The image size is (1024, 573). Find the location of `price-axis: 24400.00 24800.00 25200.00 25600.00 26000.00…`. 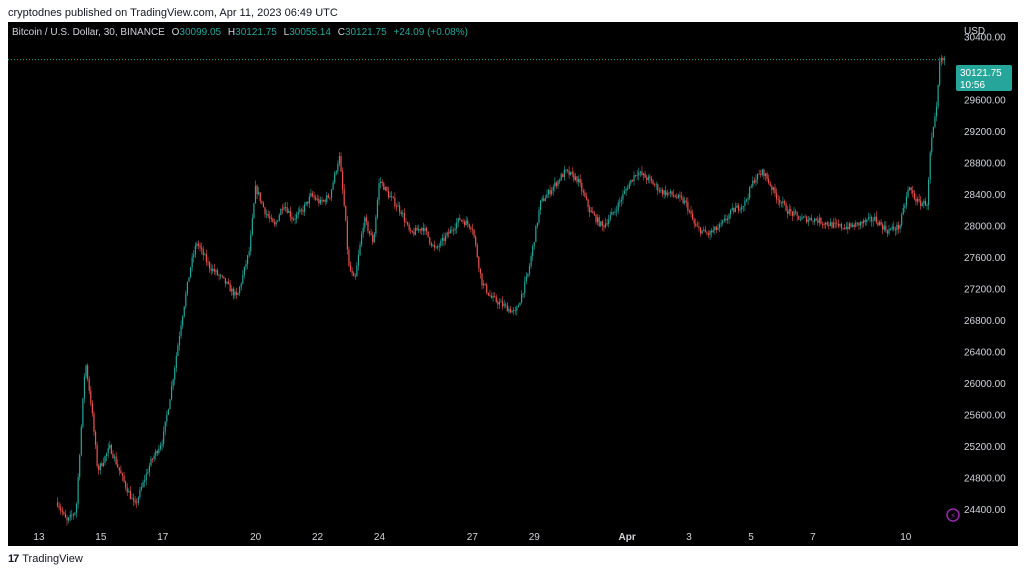

price-axis: 24400.00 24800.00 25200.00 25600.00 26000.00… is located at coordinates (985, 274).